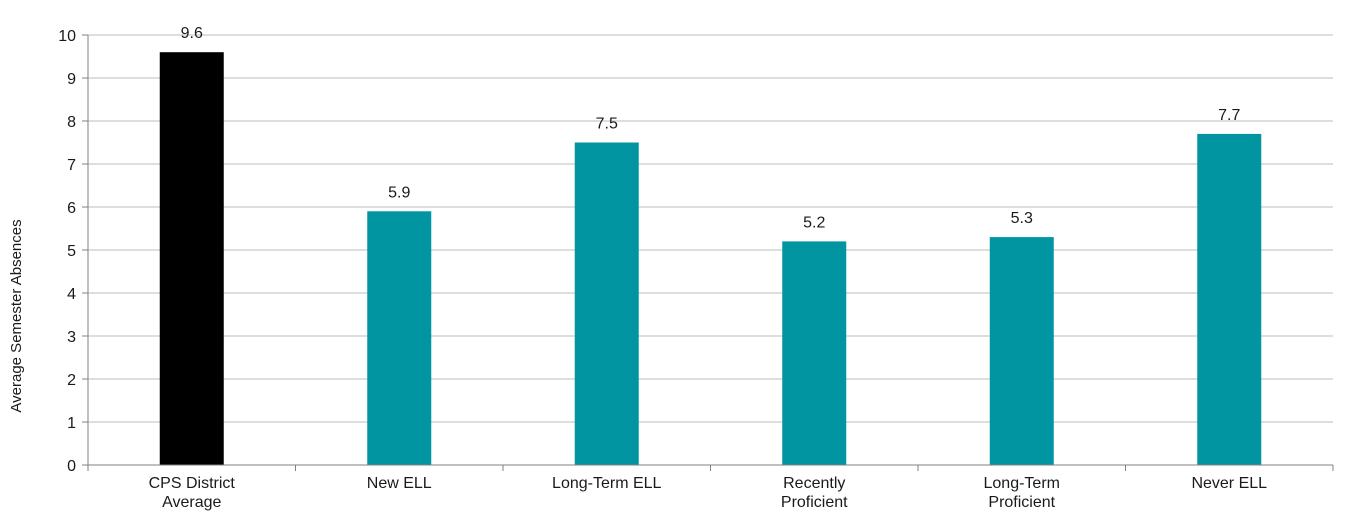 The image size is (1347, 525). What do you see at coordinates (1229, 115) in the screenshot?
I see `data-label: 7.7` at bounding box center [1229, 115].